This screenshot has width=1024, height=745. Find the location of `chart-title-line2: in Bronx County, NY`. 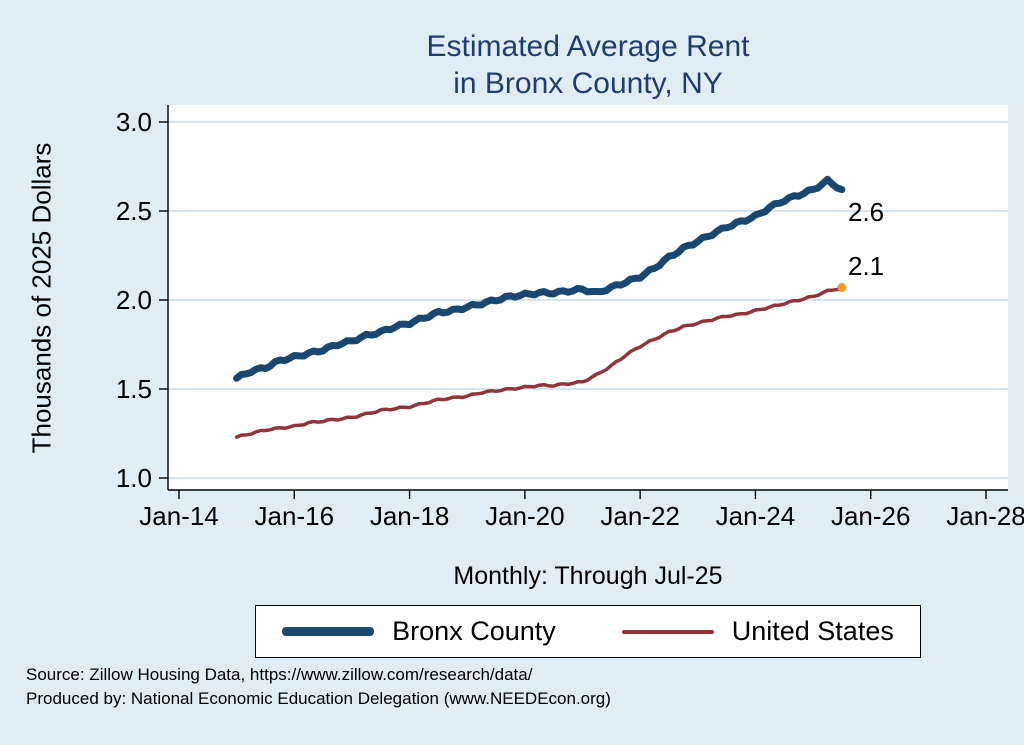

chart-title-line2: in Bronx County, NY is located at coordinates (588, 83).